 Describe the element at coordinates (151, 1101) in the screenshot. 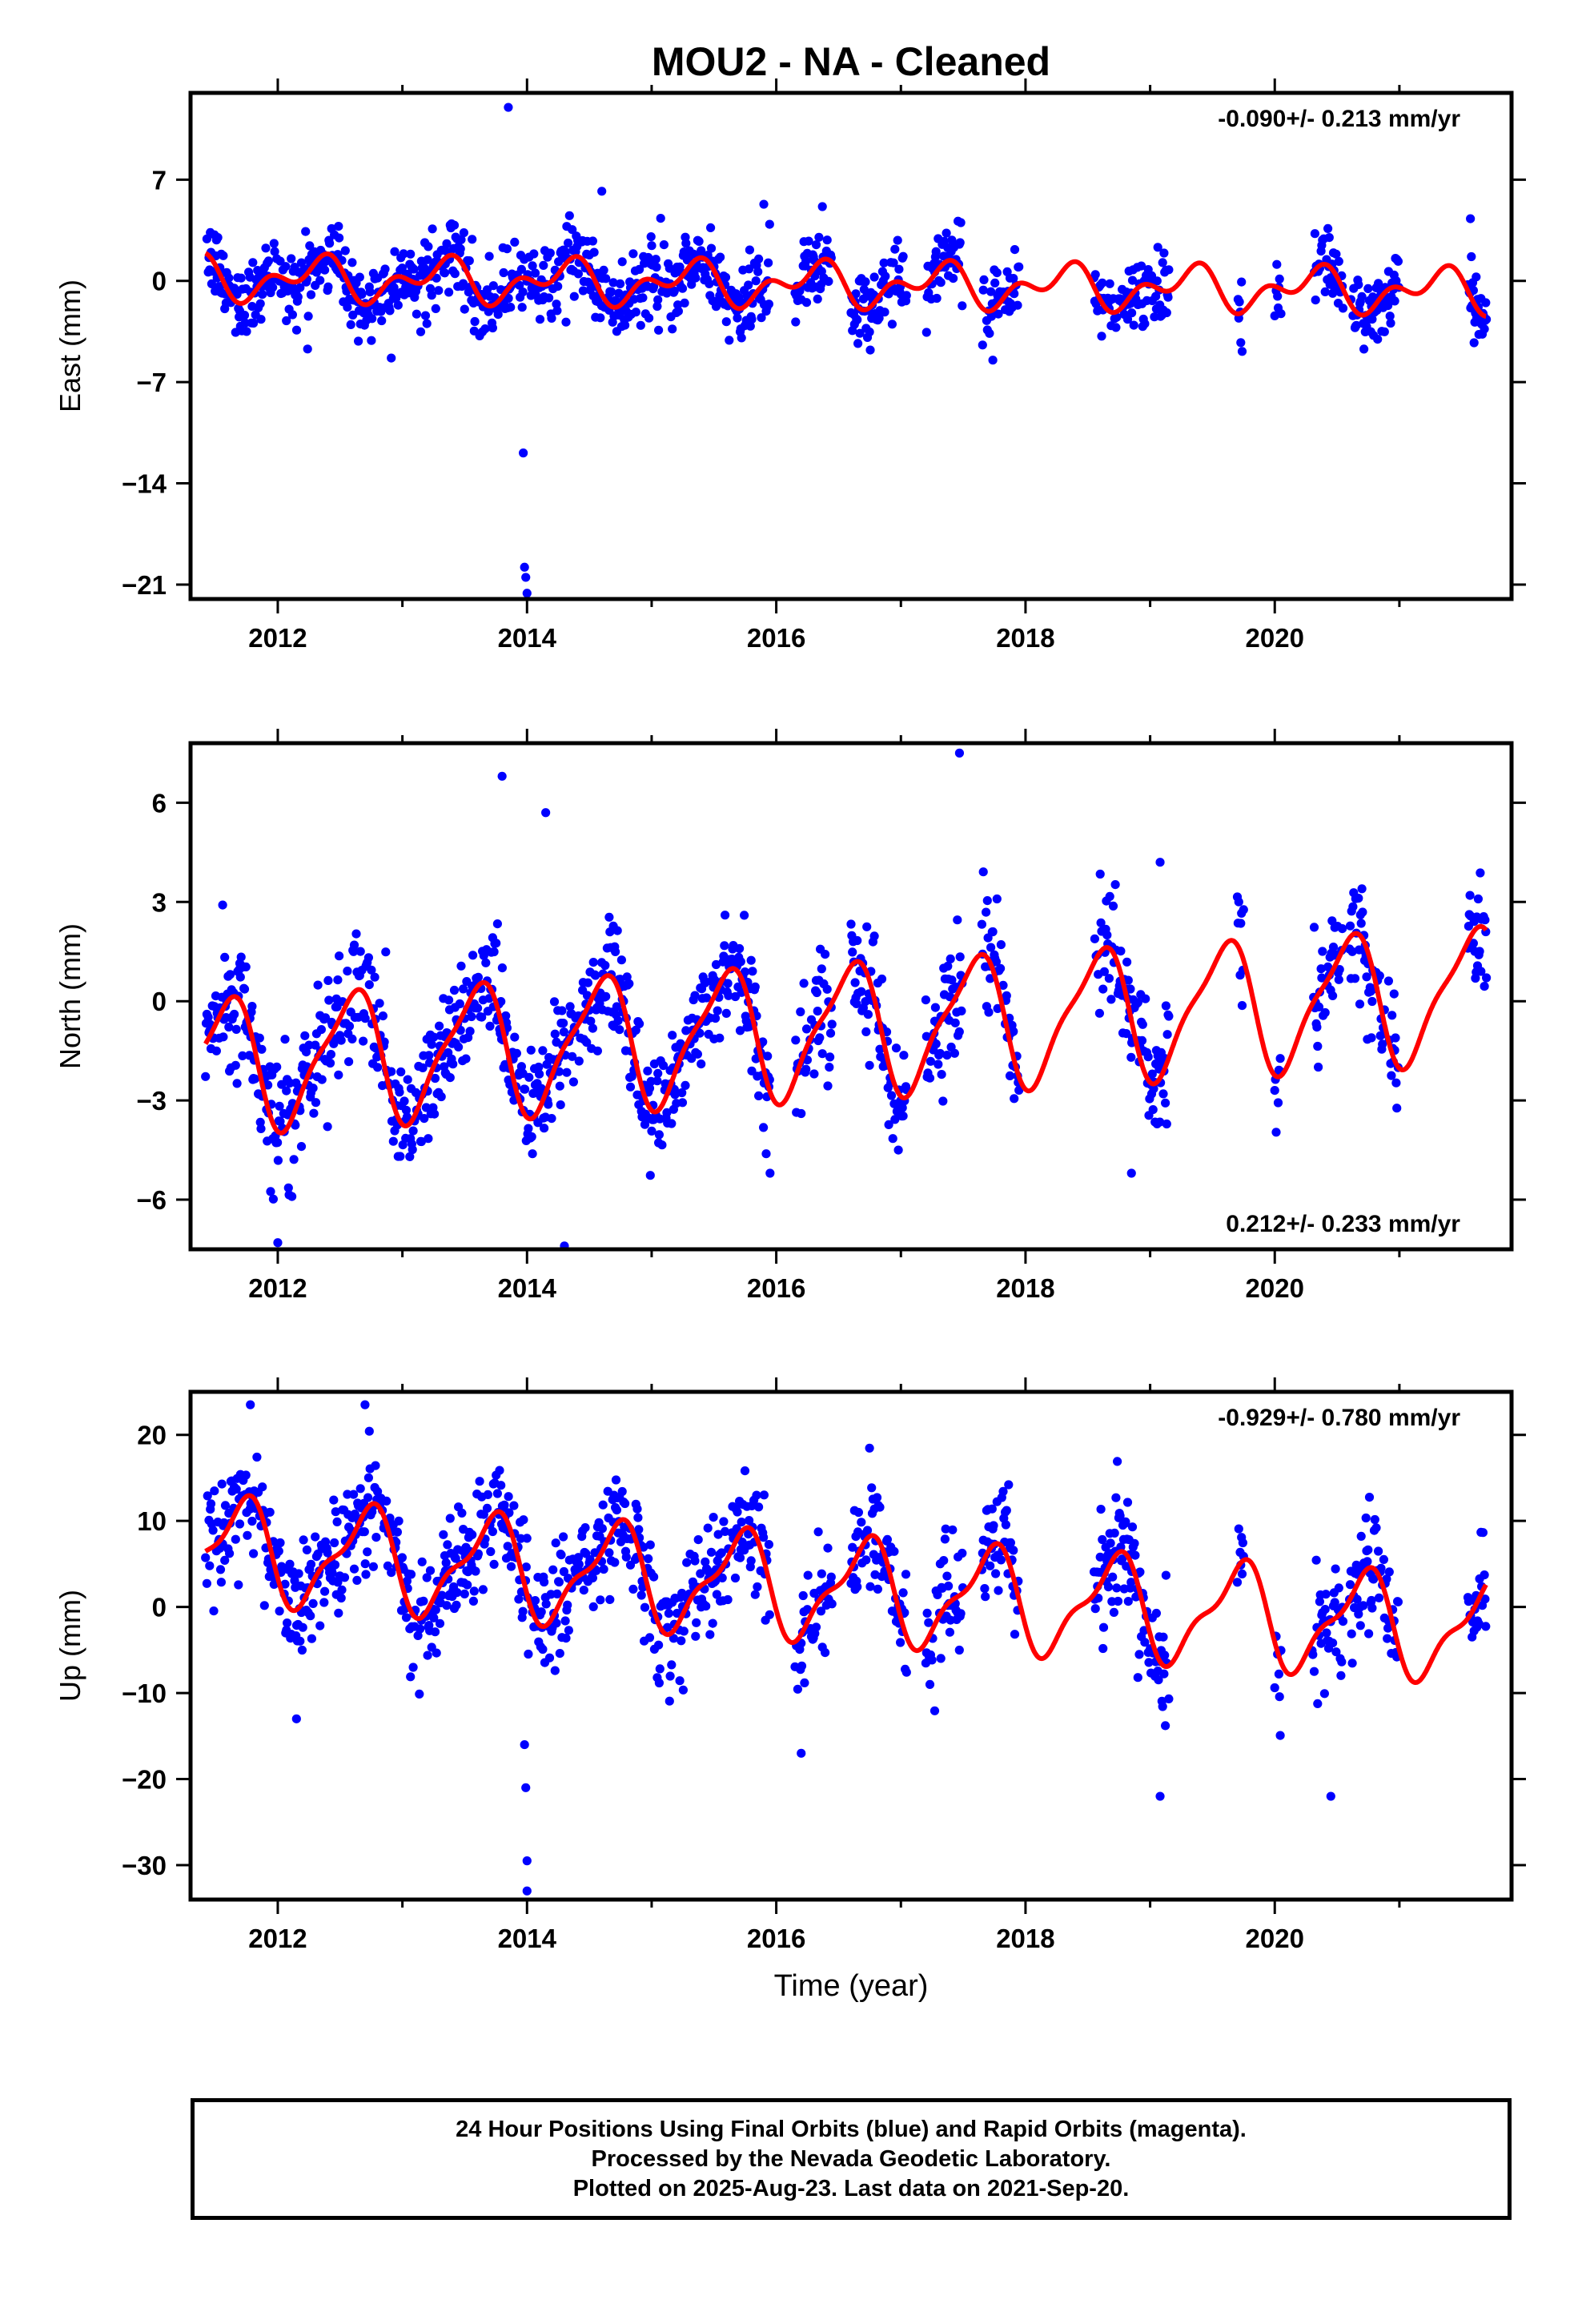

I see `y-tick-label: −3` at that location.